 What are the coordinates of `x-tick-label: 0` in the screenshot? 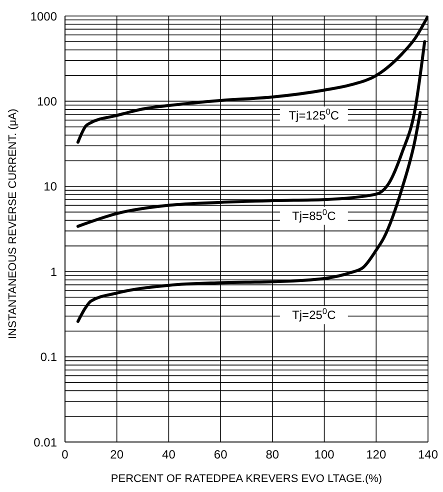 It's located at (65, 455).